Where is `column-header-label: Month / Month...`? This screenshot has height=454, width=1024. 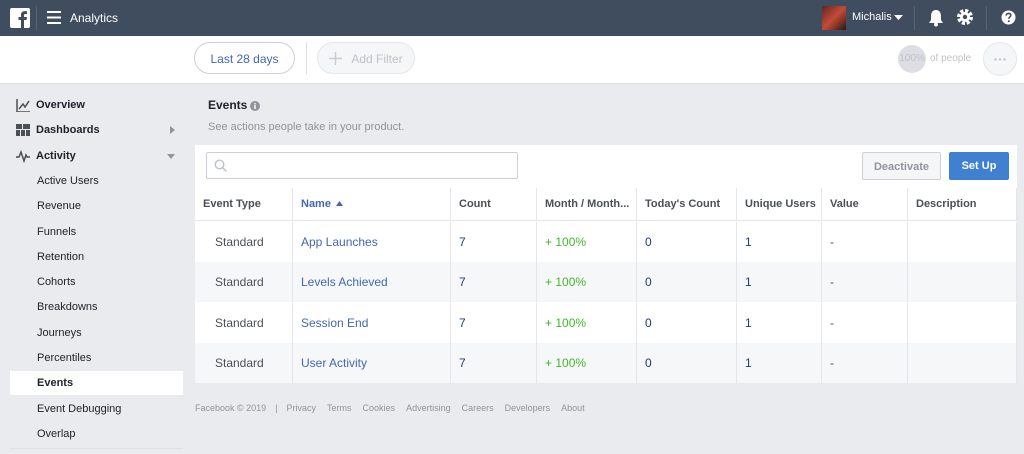
column-header-label: Month / Month... is located at coordinates (587, 204).